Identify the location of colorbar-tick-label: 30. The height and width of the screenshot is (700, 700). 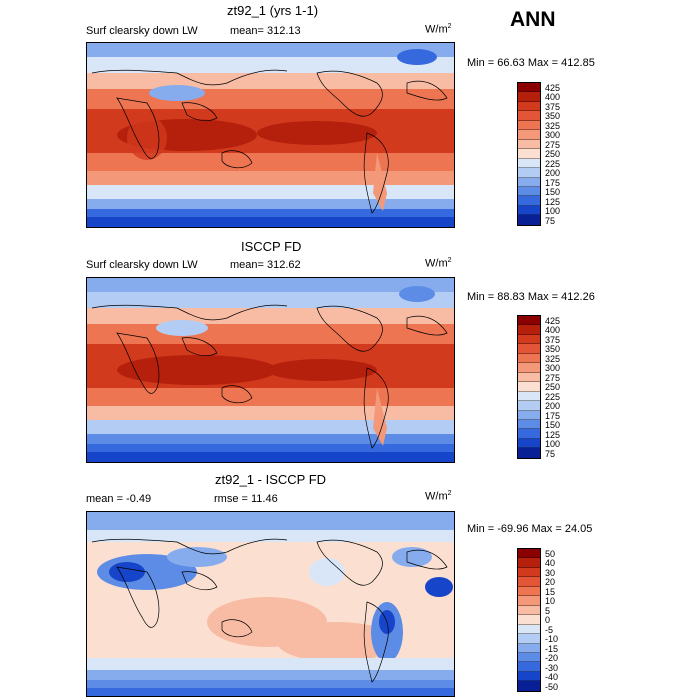
(550, 572).